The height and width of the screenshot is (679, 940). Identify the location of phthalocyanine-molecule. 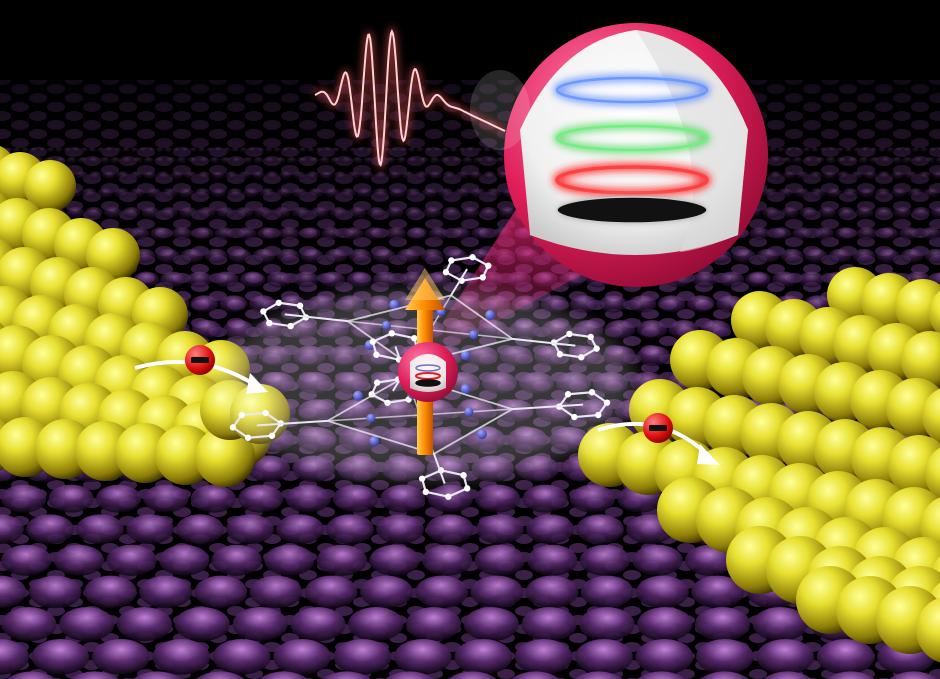
(420, 377).